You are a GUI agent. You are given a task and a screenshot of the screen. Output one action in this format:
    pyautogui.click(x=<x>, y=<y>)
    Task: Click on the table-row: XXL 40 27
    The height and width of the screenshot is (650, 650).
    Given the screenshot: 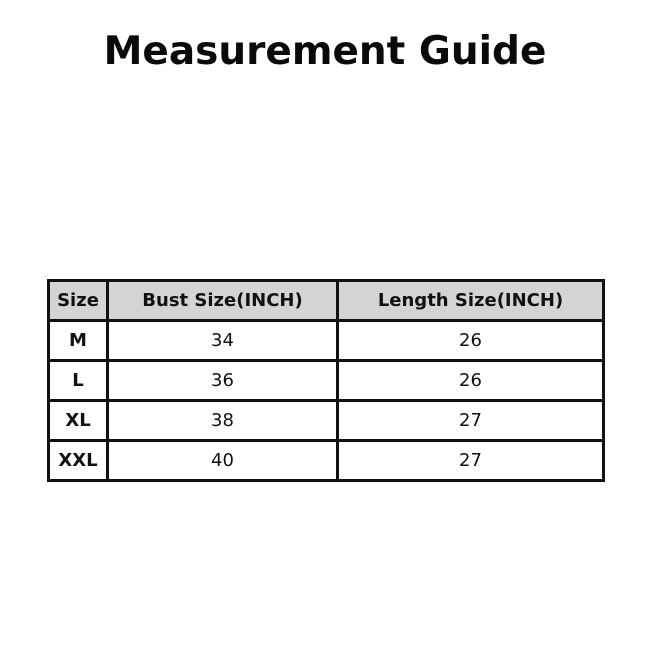 What is the action you would take?
    pyautogui.click(x=326, y=460)
    